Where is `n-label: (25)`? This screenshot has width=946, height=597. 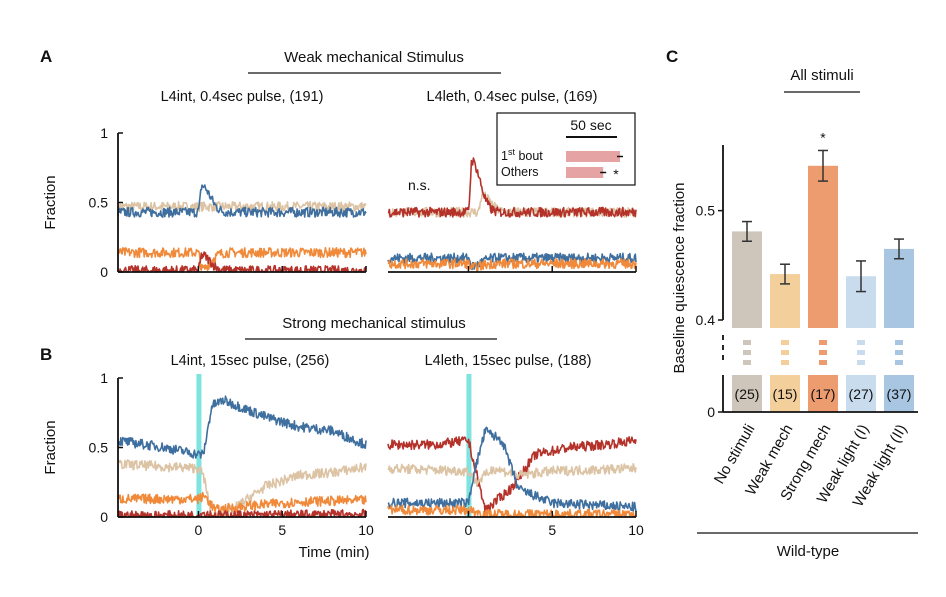 n-label: (25) is located at coordinates (747, 394).